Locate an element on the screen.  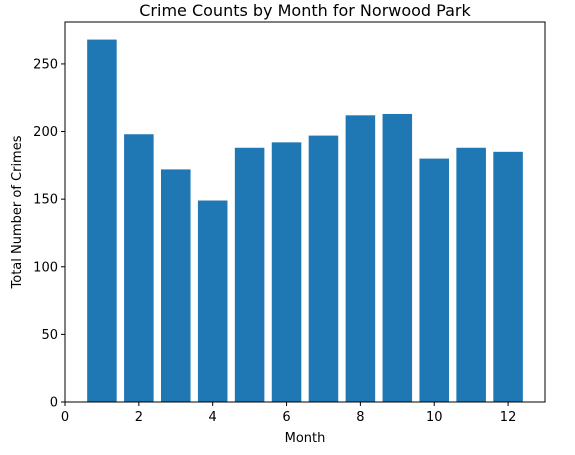
y-tick-label: 100 is located at coordinates (45, 267).